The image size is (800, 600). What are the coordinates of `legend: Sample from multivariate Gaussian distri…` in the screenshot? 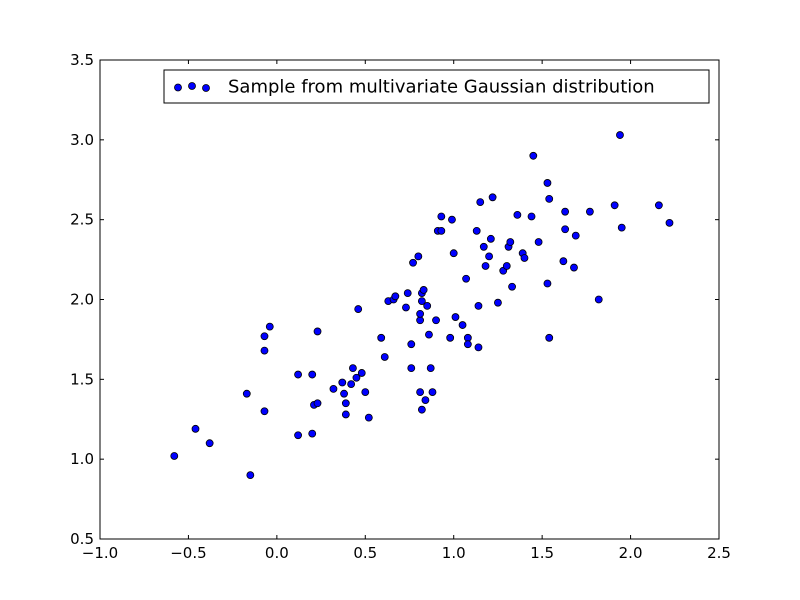 It's located at (436, 86).